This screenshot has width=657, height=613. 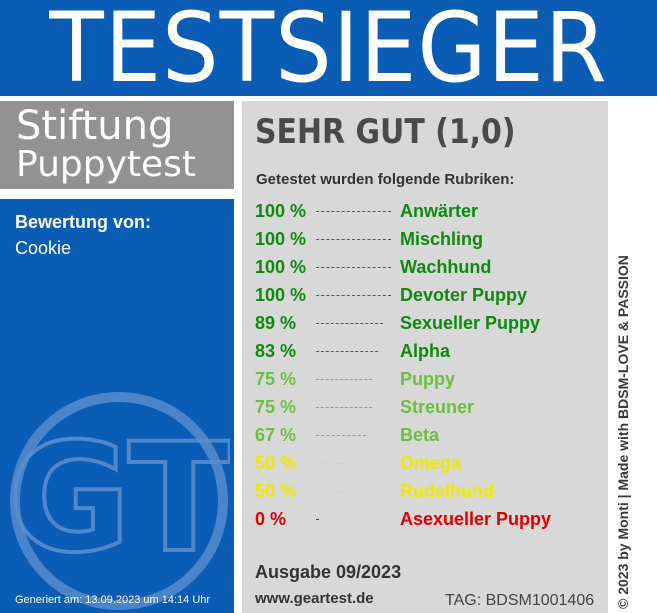 What do you see at coordinates (43, 248) in the screenshot?
I see `evaluation-value: Cookie` at bounding box center [43, 248].